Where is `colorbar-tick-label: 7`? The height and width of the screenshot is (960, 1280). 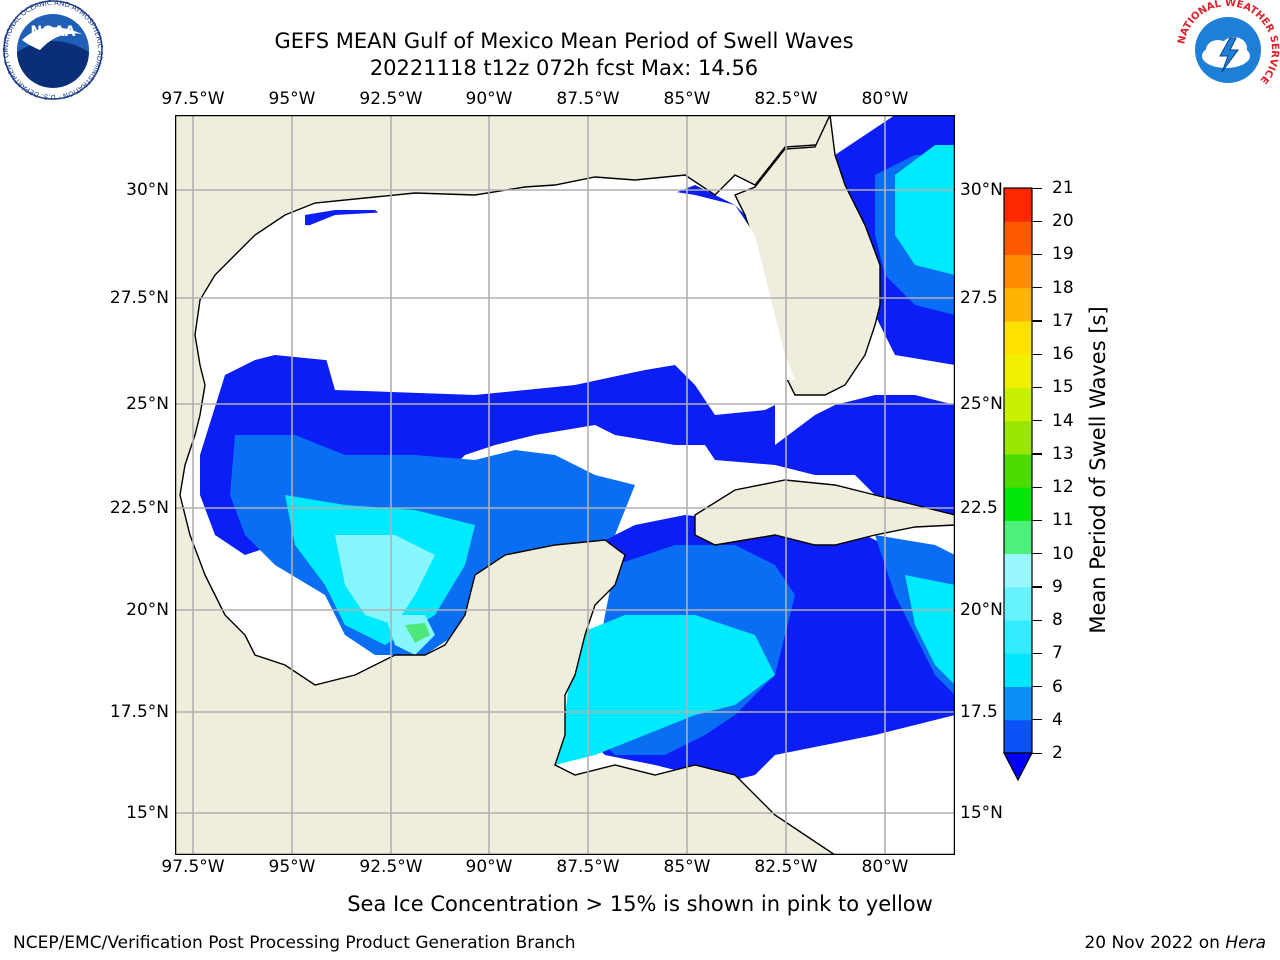 colorbar-tick-label: 7 is located at coordinates (1057, 653).